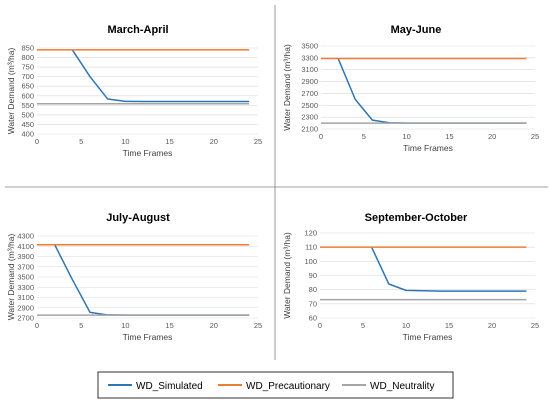 Image resolution: width=550 pixels, height=405 pixels. I want to click on y-tick-label: 700, so click(27, 76).